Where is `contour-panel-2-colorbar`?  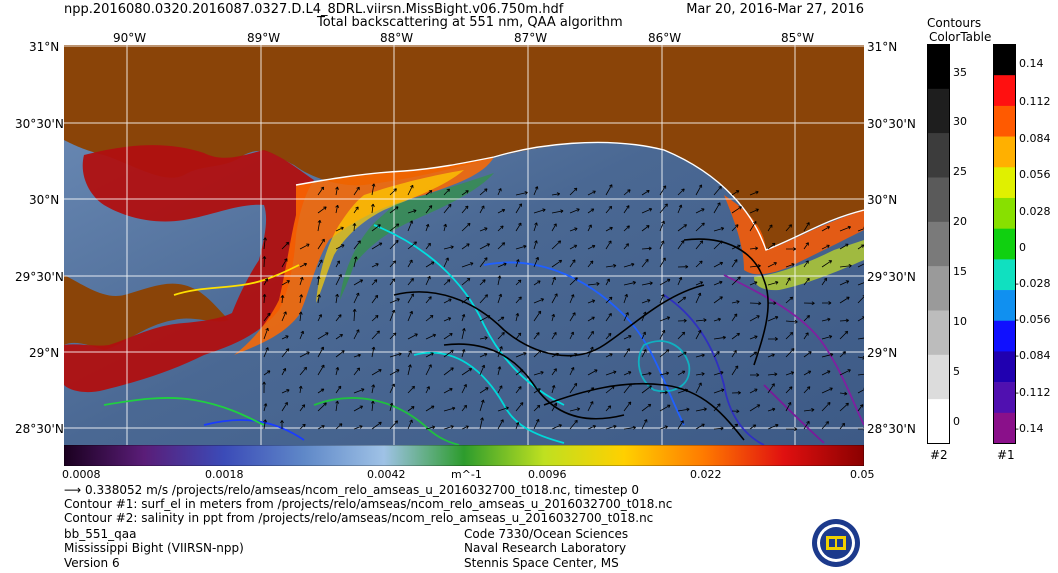
contour-panel-2-colorbar is located at coordinates (938, 244).